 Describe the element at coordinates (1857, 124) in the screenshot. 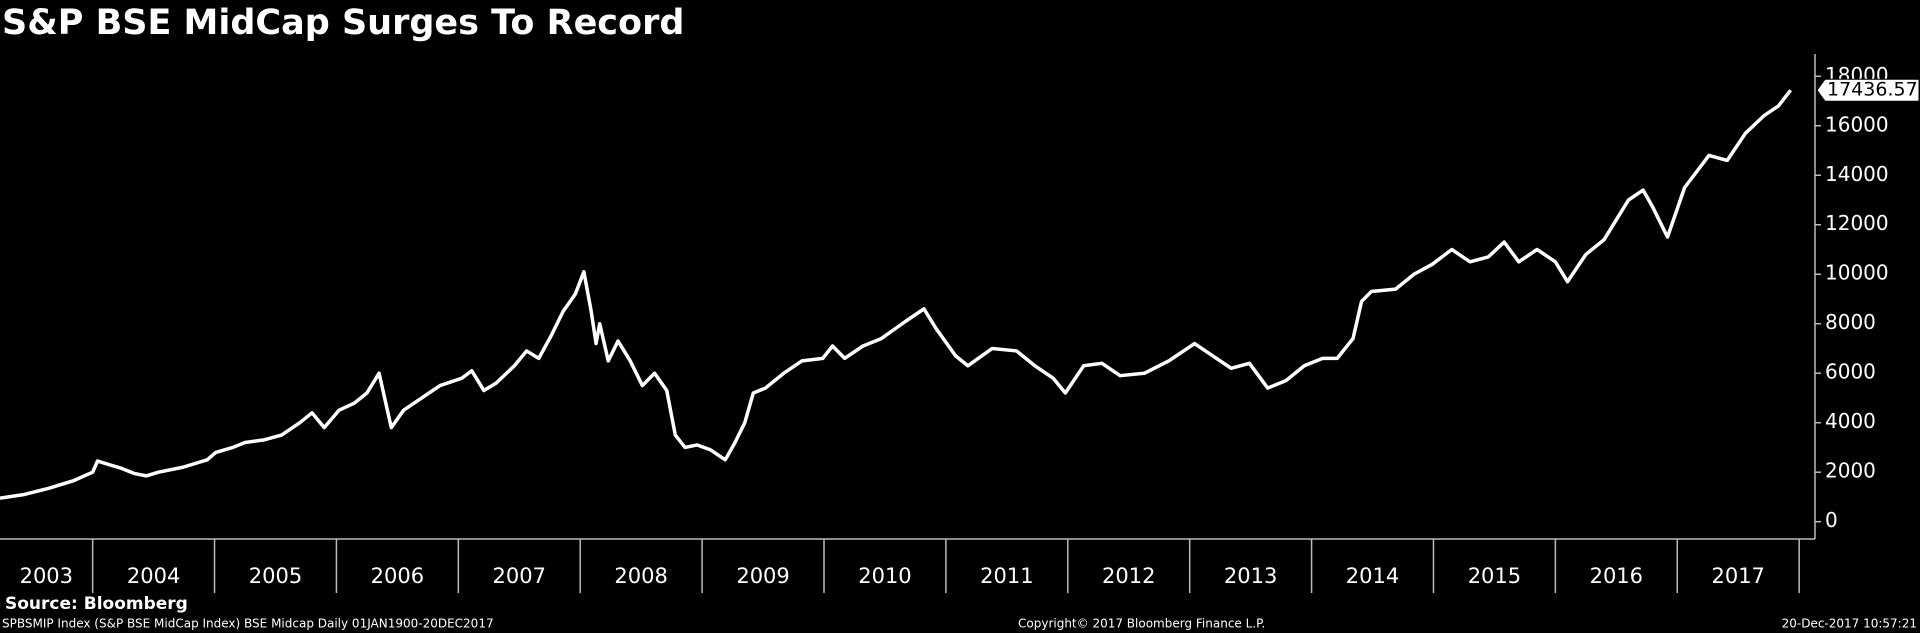

I see `y-tick-label: 16000` at that location.